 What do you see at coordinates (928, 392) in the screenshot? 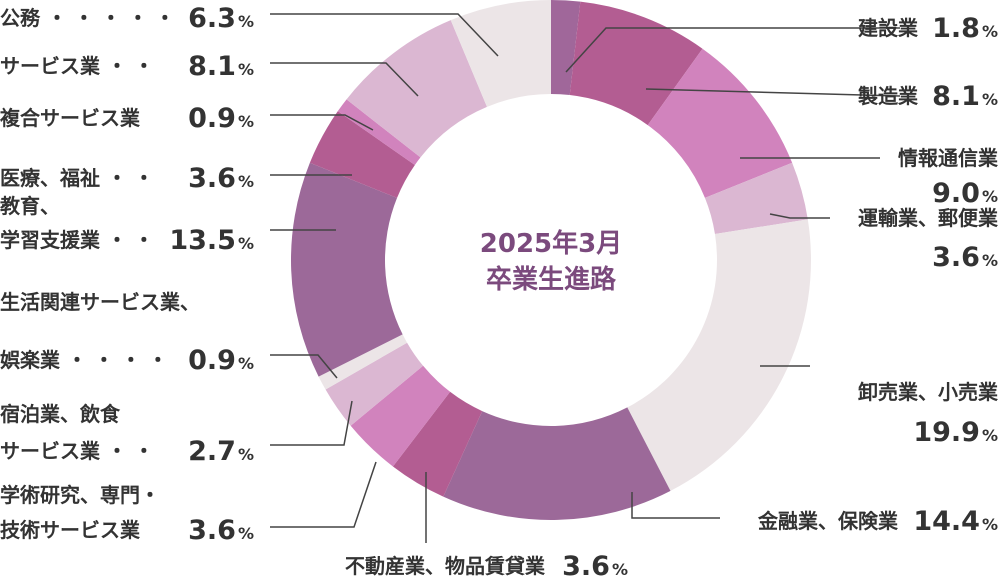
I see `category-label-wholesale-retail: 卸売業、小売業` at bounding box center [928, 392].